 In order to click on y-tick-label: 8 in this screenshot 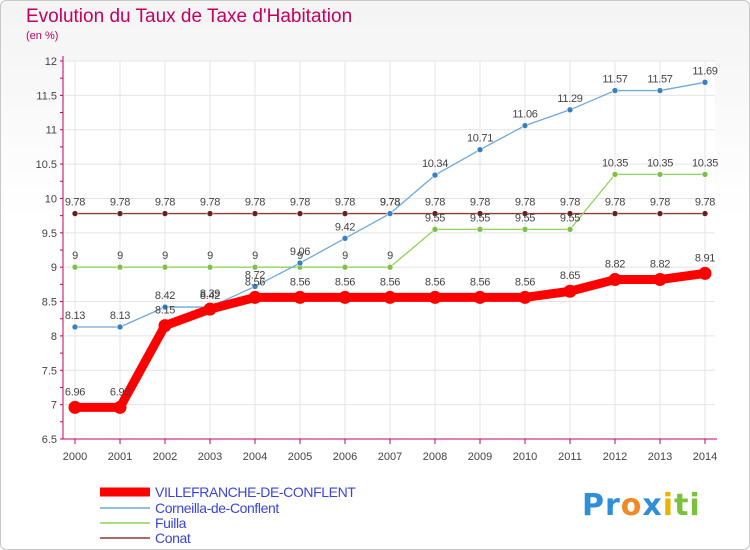, I will do `click(54, 337)`.